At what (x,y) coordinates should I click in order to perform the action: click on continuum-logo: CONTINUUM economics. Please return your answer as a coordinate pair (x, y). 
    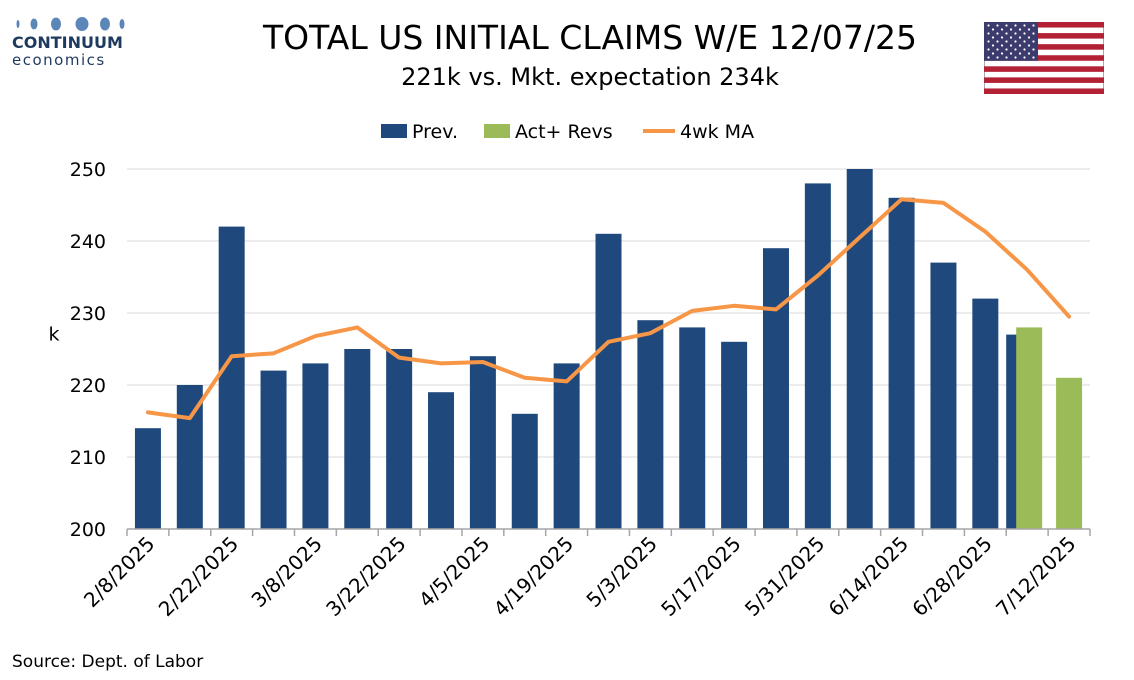
    Looking at the image, I should click on (72, 45).